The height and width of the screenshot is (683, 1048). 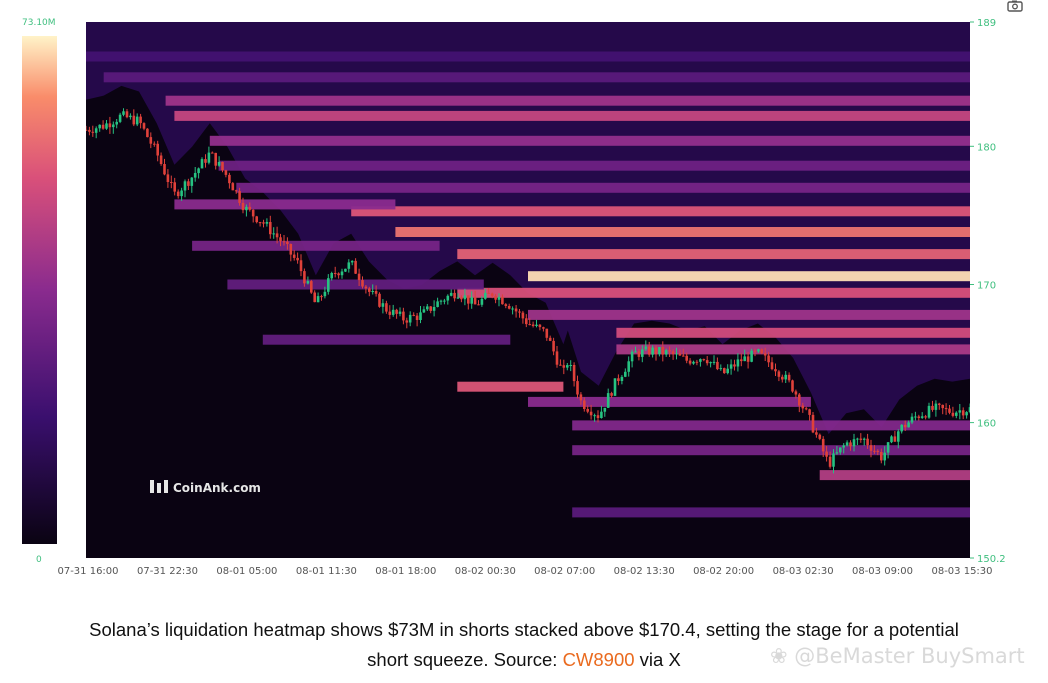 What do you see at coordinates (485, 571) in the screenshot?
I see `x-tick-label-5: 08-02 00:30` at bounding box center [485, 571].